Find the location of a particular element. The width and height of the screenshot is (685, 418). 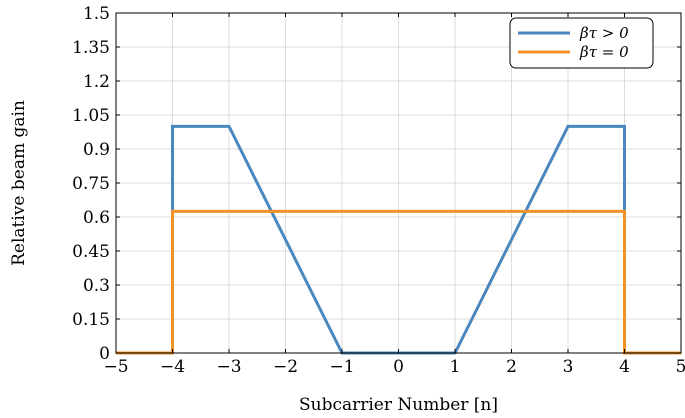

y-tick-label: 1.05 is located at coordinates (91, 116).